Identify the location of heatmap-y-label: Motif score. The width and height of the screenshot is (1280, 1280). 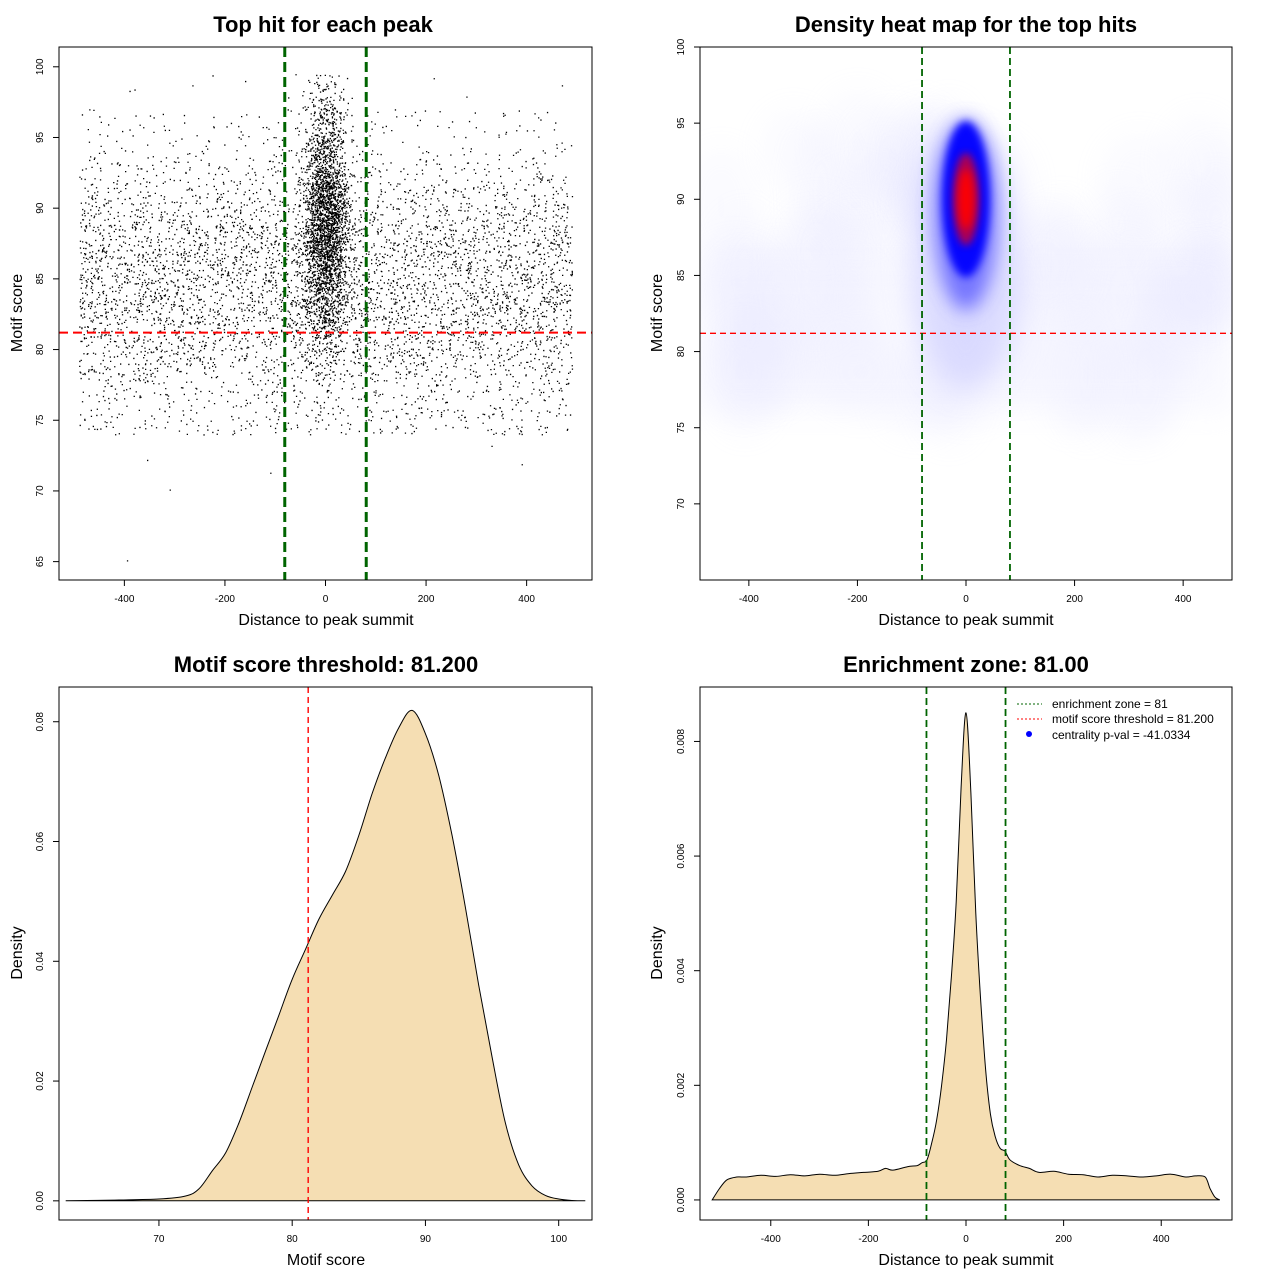
(657, 313).